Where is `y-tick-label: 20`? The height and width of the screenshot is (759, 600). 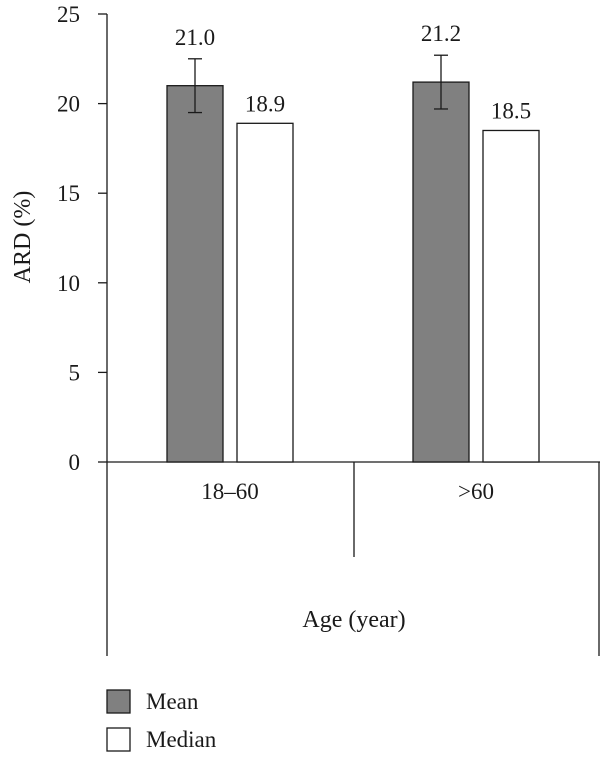 y-tick-label: 20 is located at coordinates (68, 104).